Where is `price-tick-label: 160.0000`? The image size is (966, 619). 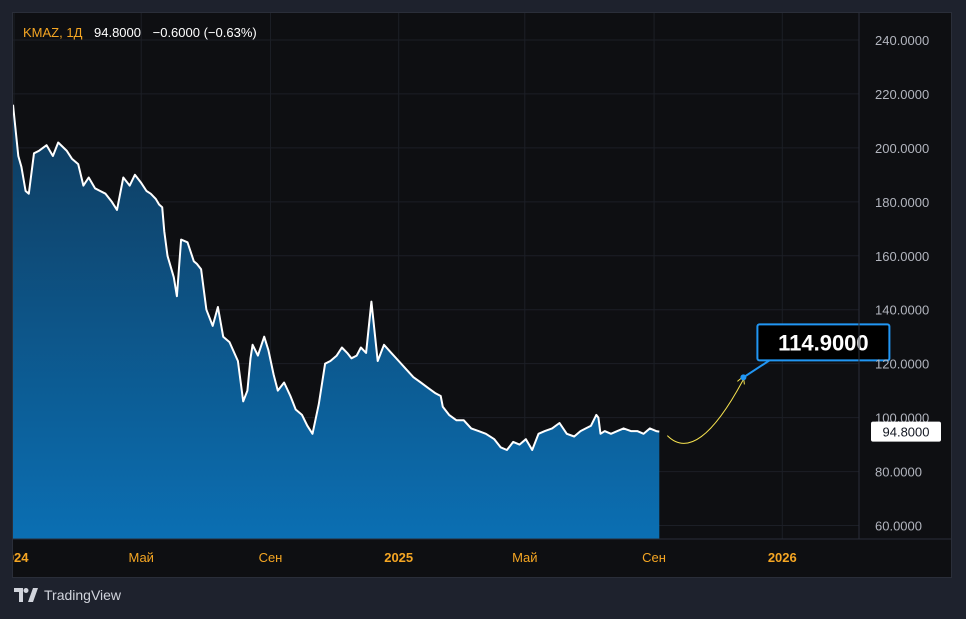 price-tick-label: 160.0000 is located at coordinates (902, 256).